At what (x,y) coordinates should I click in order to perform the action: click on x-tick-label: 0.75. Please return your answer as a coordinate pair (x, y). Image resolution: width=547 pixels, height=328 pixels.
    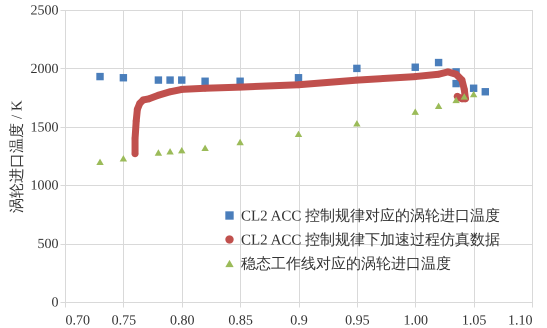
    Looking at the image, I should click on (124, 321).